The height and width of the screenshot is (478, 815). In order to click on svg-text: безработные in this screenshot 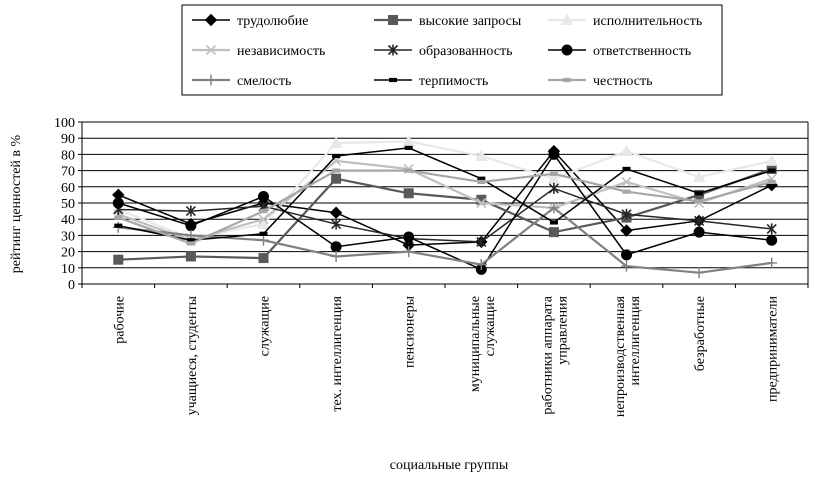, I will do `click(700, 333)`.